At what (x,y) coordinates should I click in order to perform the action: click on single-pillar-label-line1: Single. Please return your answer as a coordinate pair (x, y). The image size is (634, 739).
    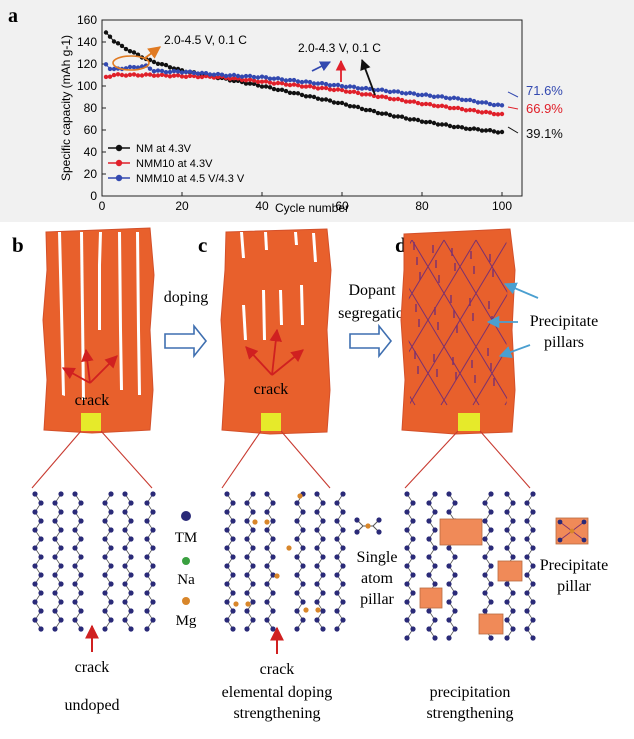
    Looking at the image, I should click on (377, 557).